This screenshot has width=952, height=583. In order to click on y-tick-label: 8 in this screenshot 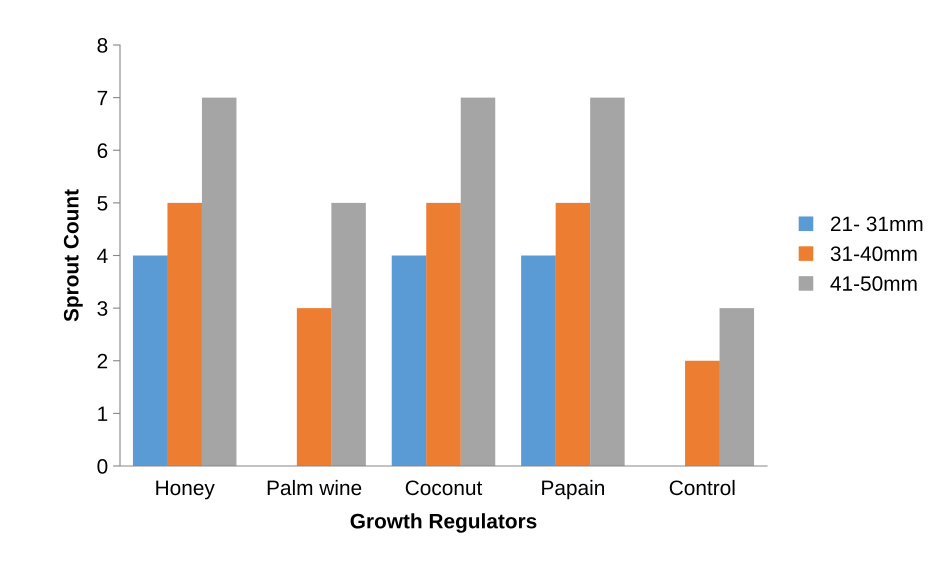, I will do `click(103, 45)`.